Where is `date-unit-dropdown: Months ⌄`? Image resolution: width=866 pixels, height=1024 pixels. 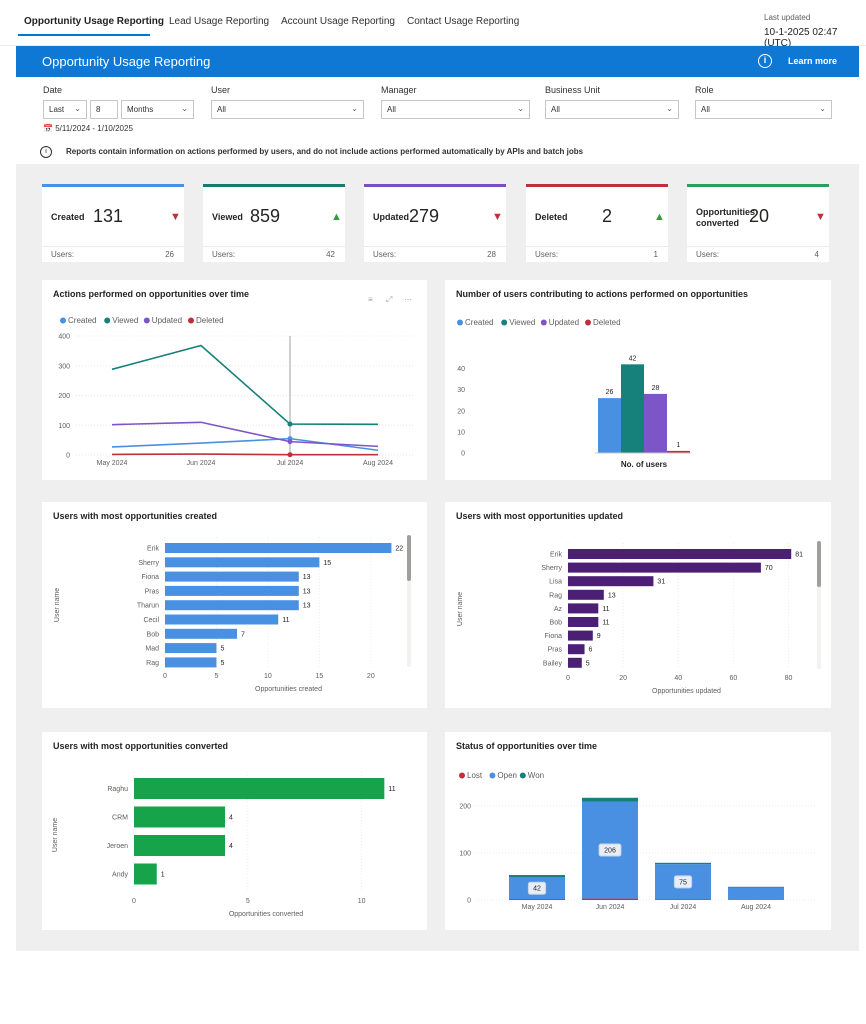
date-unit-dropdown: Months ⌄ is located at coordinates (157, 109).